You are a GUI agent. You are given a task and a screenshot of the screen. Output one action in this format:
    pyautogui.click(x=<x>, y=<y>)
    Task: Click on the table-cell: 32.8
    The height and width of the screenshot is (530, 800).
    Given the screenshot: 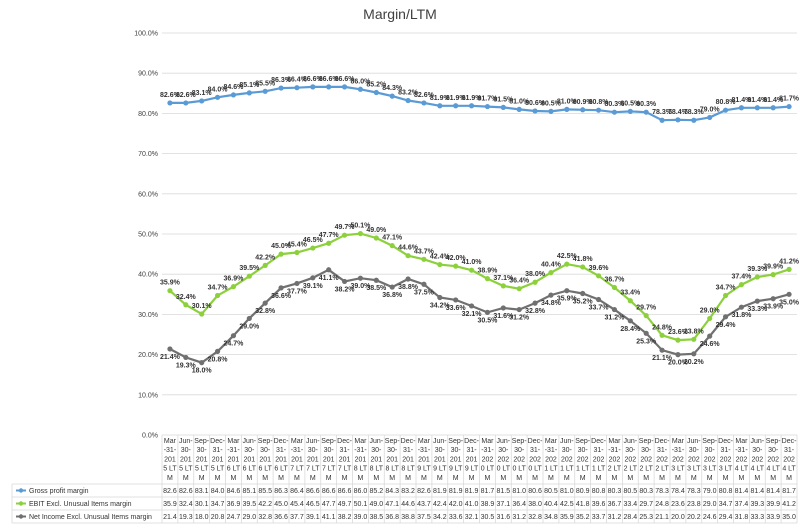 What is the action you would take?
    pyautogui.click(x=265, y=517)
    